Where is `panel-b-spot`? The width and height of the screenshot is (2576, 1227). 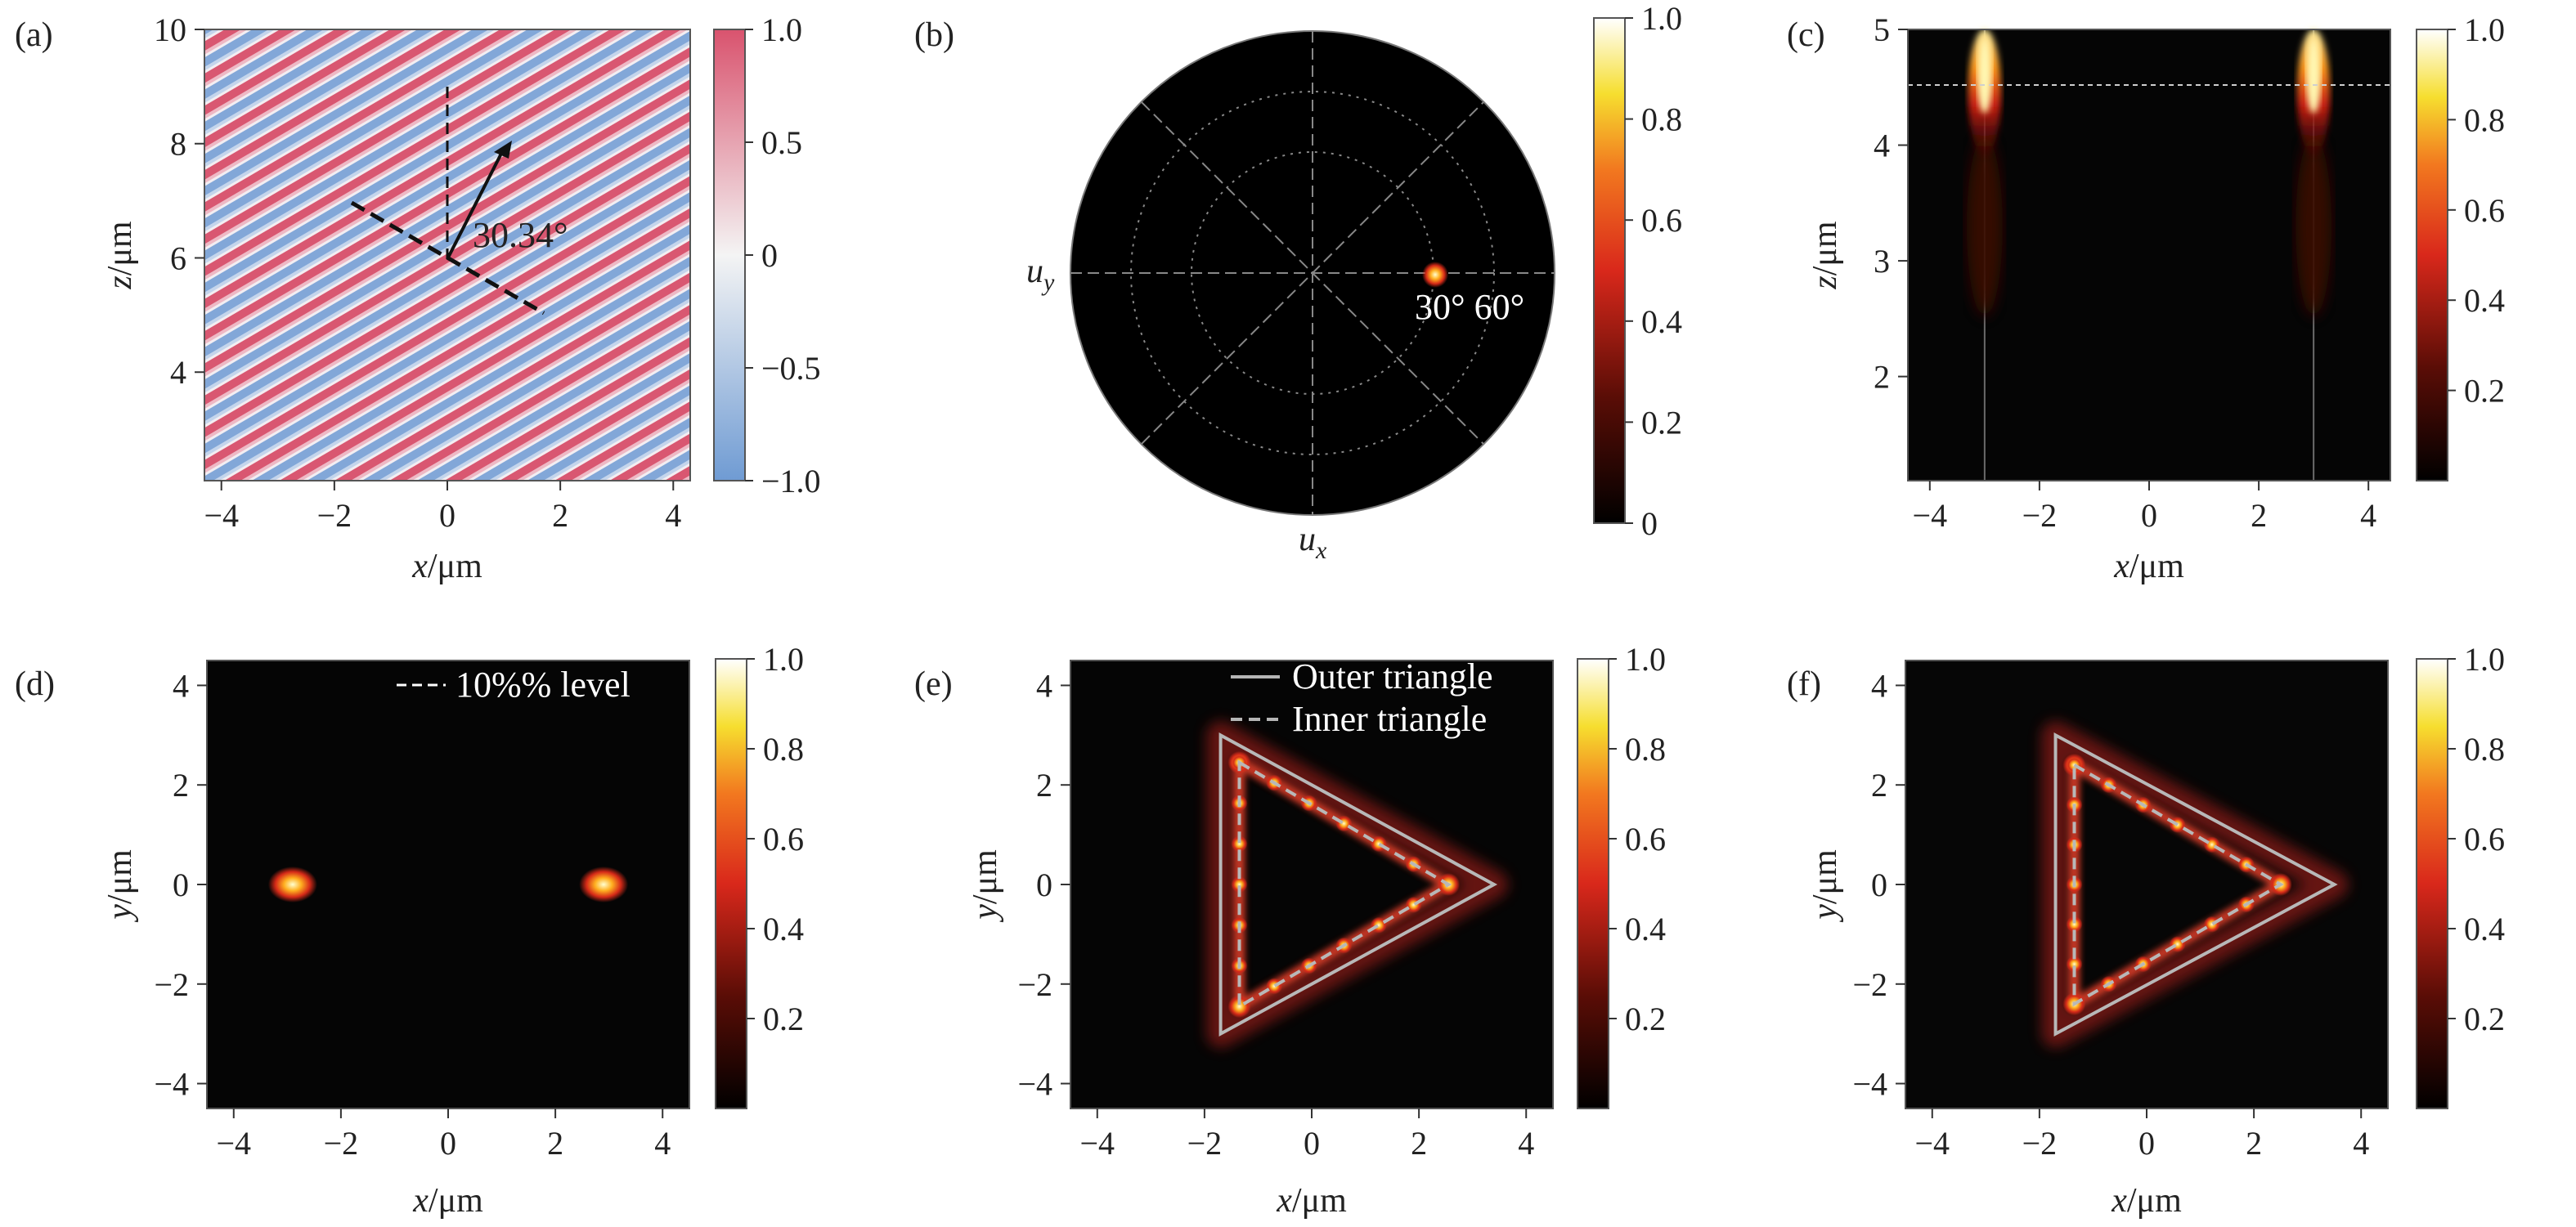 panel-b-spot is located at coordinates (1435, 275).